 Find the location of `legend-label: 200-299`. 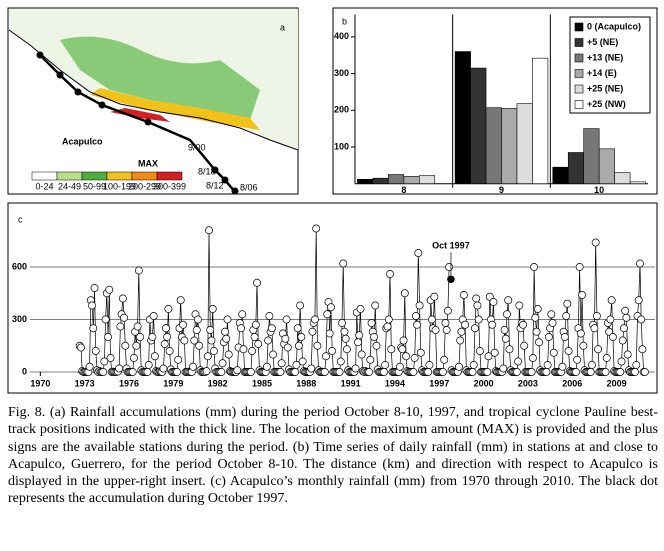

legend-label: 200-299 is located at coordinates (144, 186).